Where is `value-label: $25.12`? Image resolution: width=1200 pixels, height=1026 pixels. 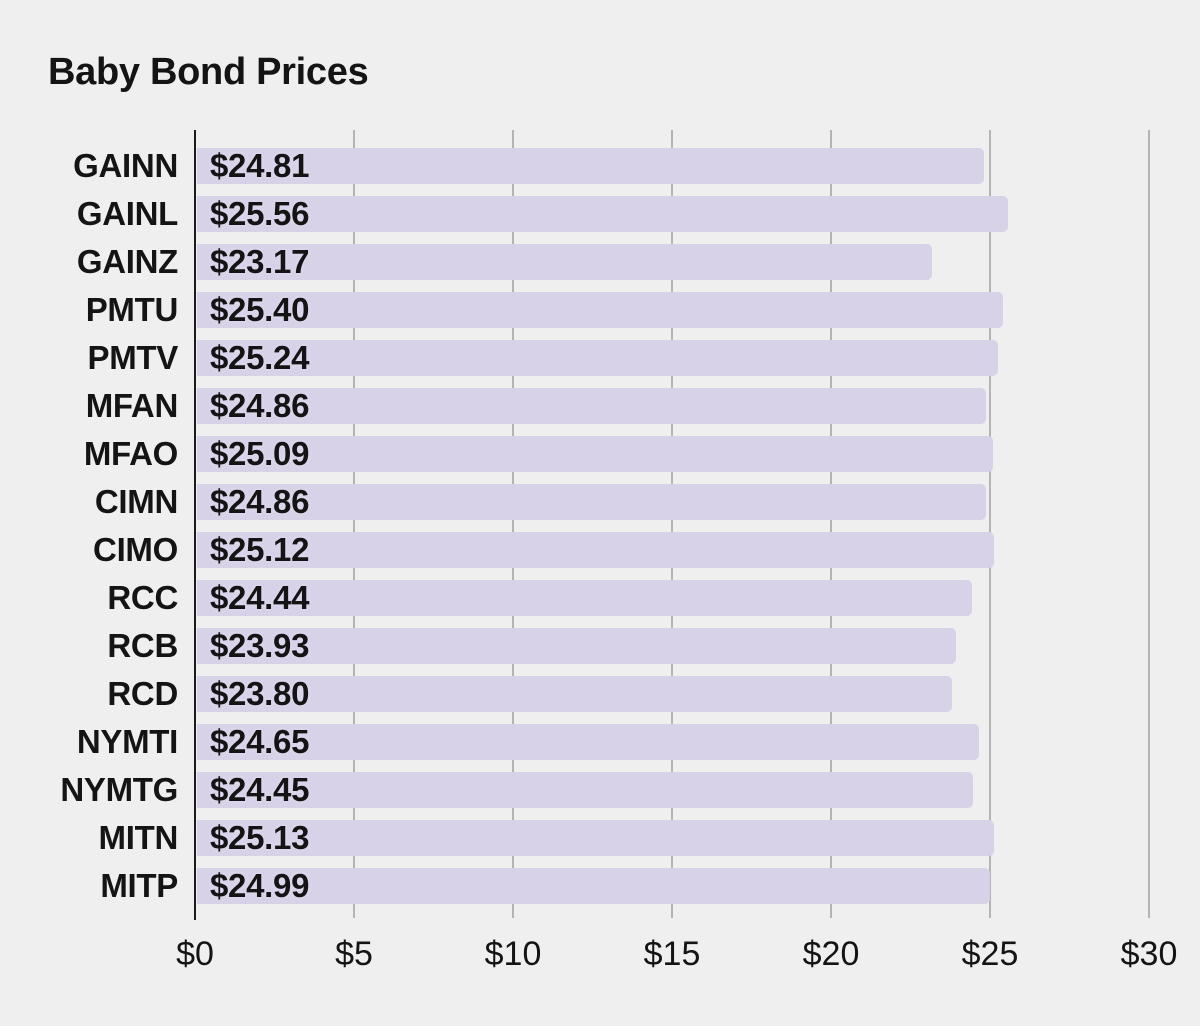 value-label: $25.12 is located at coordinates (260, 549).